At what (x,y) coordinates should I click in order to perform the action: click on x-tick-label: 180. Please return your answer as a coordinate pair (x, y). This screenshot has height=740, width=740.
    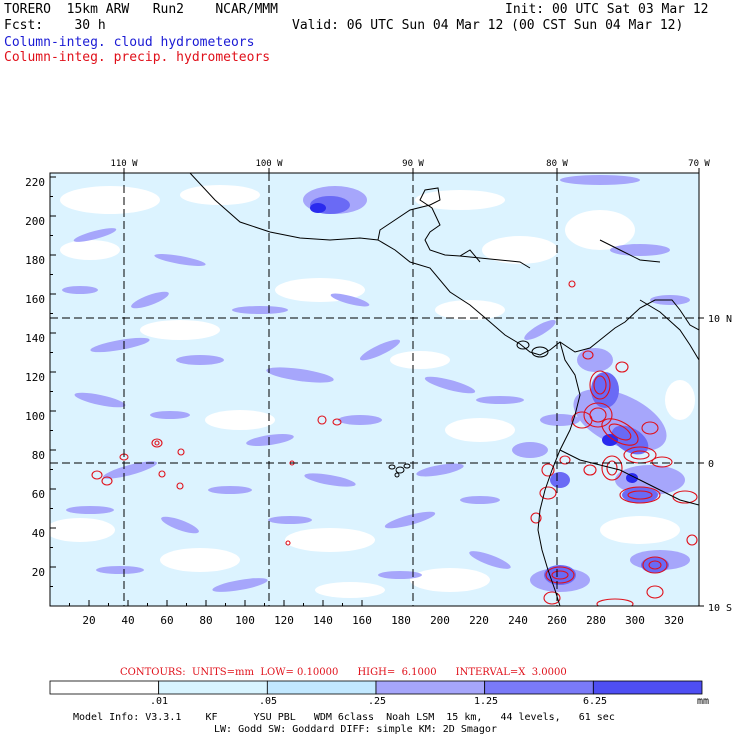
    Looking at the image, I should click on (401, 620).